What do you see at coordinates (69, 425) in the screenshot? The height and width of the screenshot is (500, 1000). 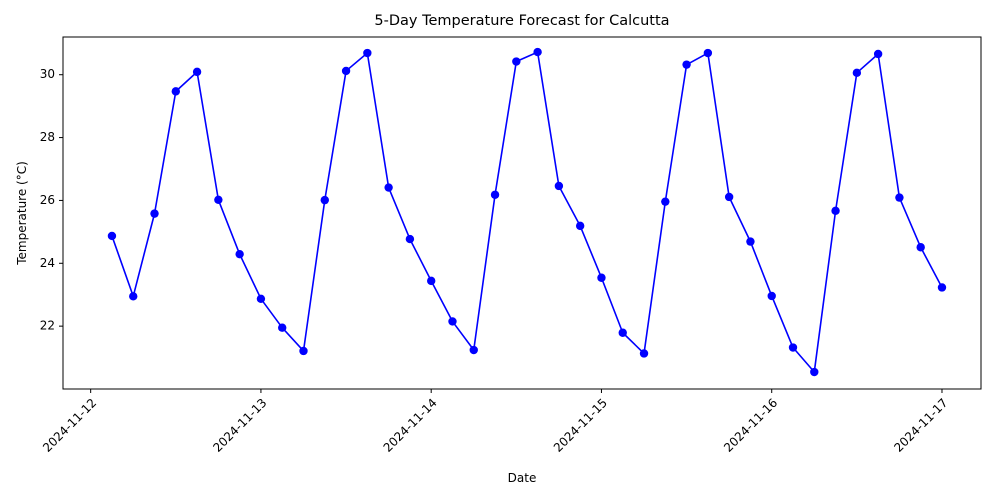 I see `x-tick-label: 2024-11-12` at bounding box center [69, 425].